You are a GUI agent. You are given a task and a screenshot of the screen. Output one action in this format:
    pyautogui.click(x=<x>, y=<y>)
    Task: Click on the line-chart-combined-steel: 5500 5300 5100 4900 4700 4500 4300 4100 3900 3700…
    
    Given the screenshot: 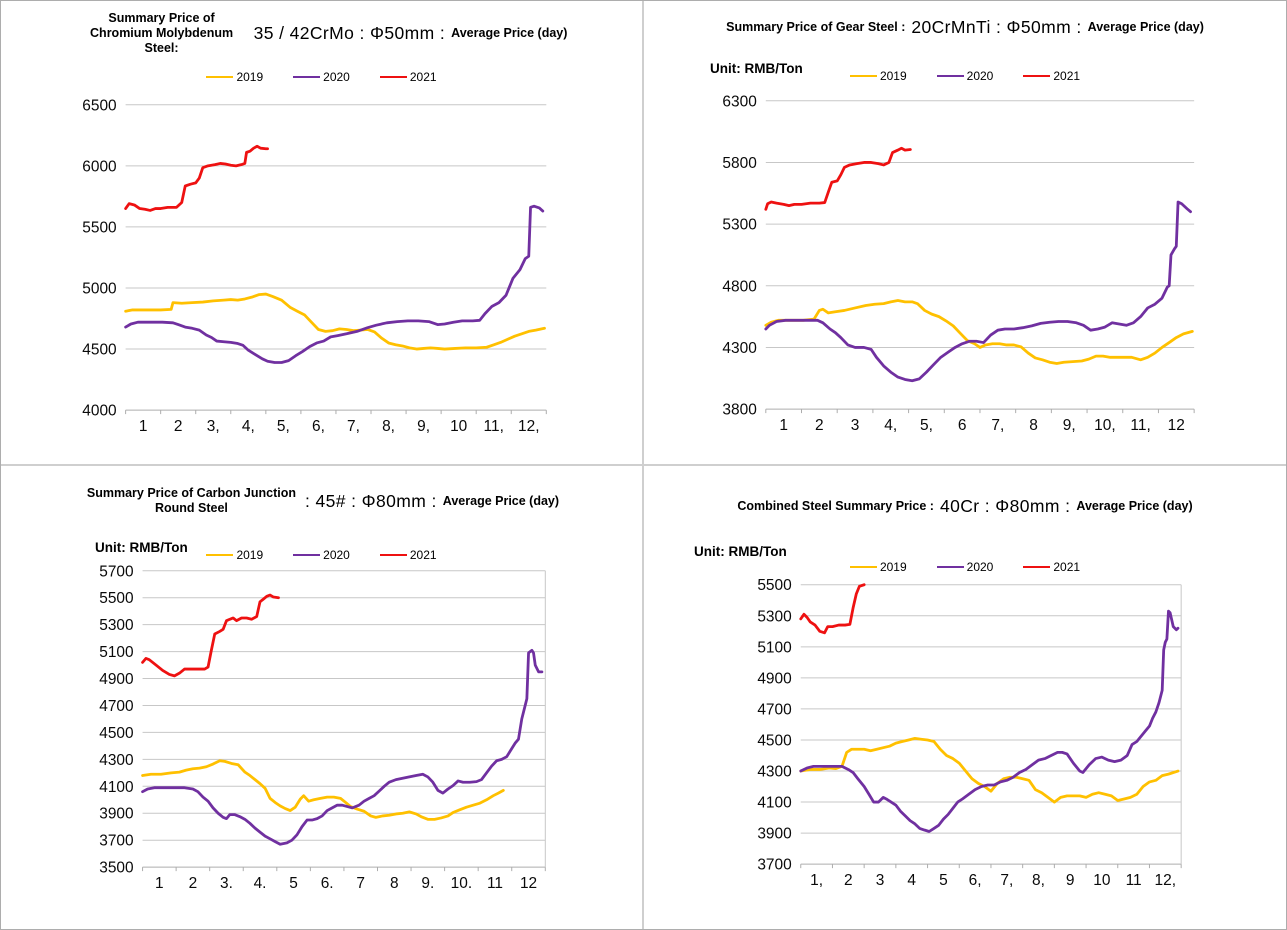 What is the action you would take?
    pyautogui.click(x=969, y=733)
    